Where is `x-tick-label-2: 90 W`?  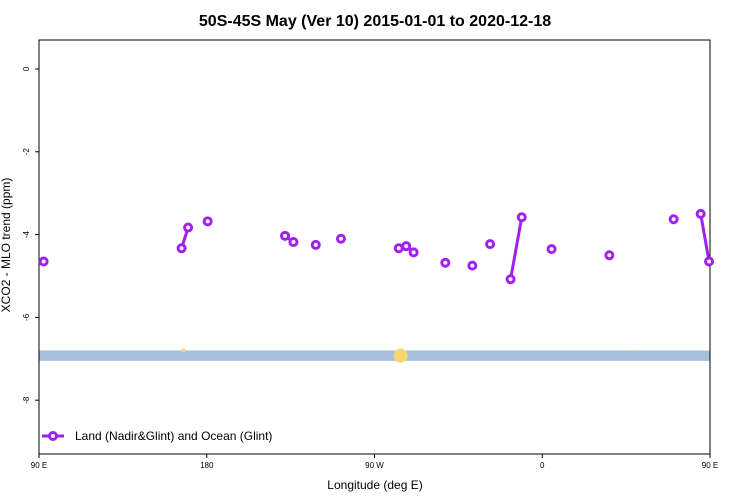 x-tick-label-2: 90 W is located at coordinates (374, 465).